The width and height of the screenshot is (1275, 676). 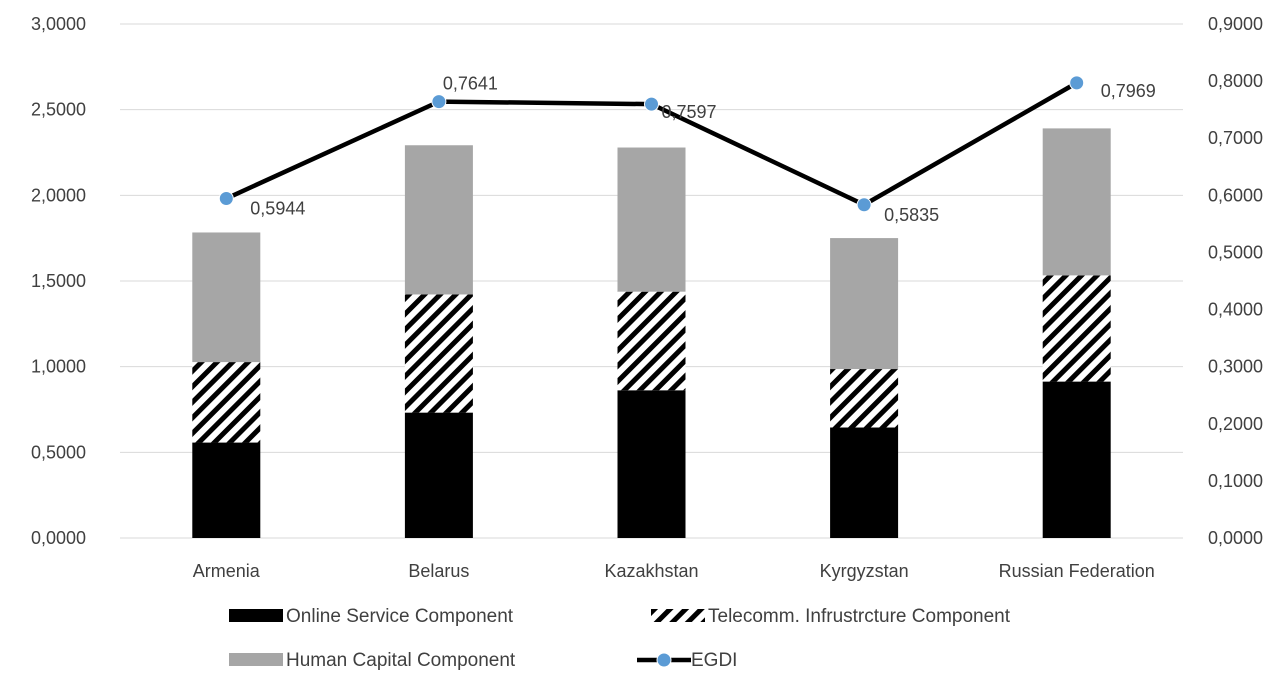 What do you see at coordinates (689, 112) in the screenshot?
I see `egdi-data-label: 0,7597` at bounding box center [689, 112].